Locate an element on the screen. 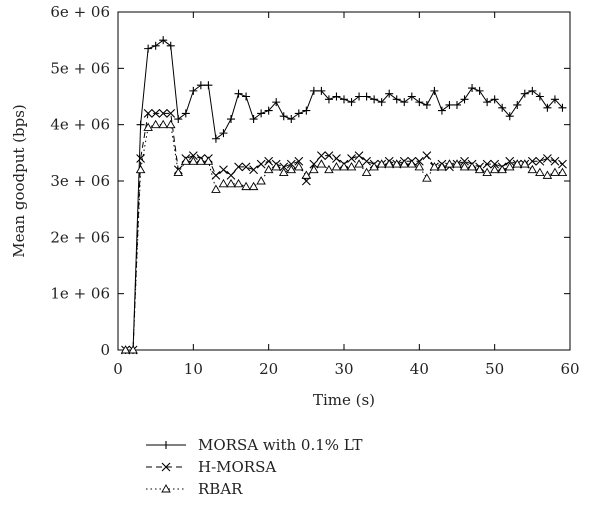  y-tick-label: 5e + 06 is located at coordinates (80, 68).